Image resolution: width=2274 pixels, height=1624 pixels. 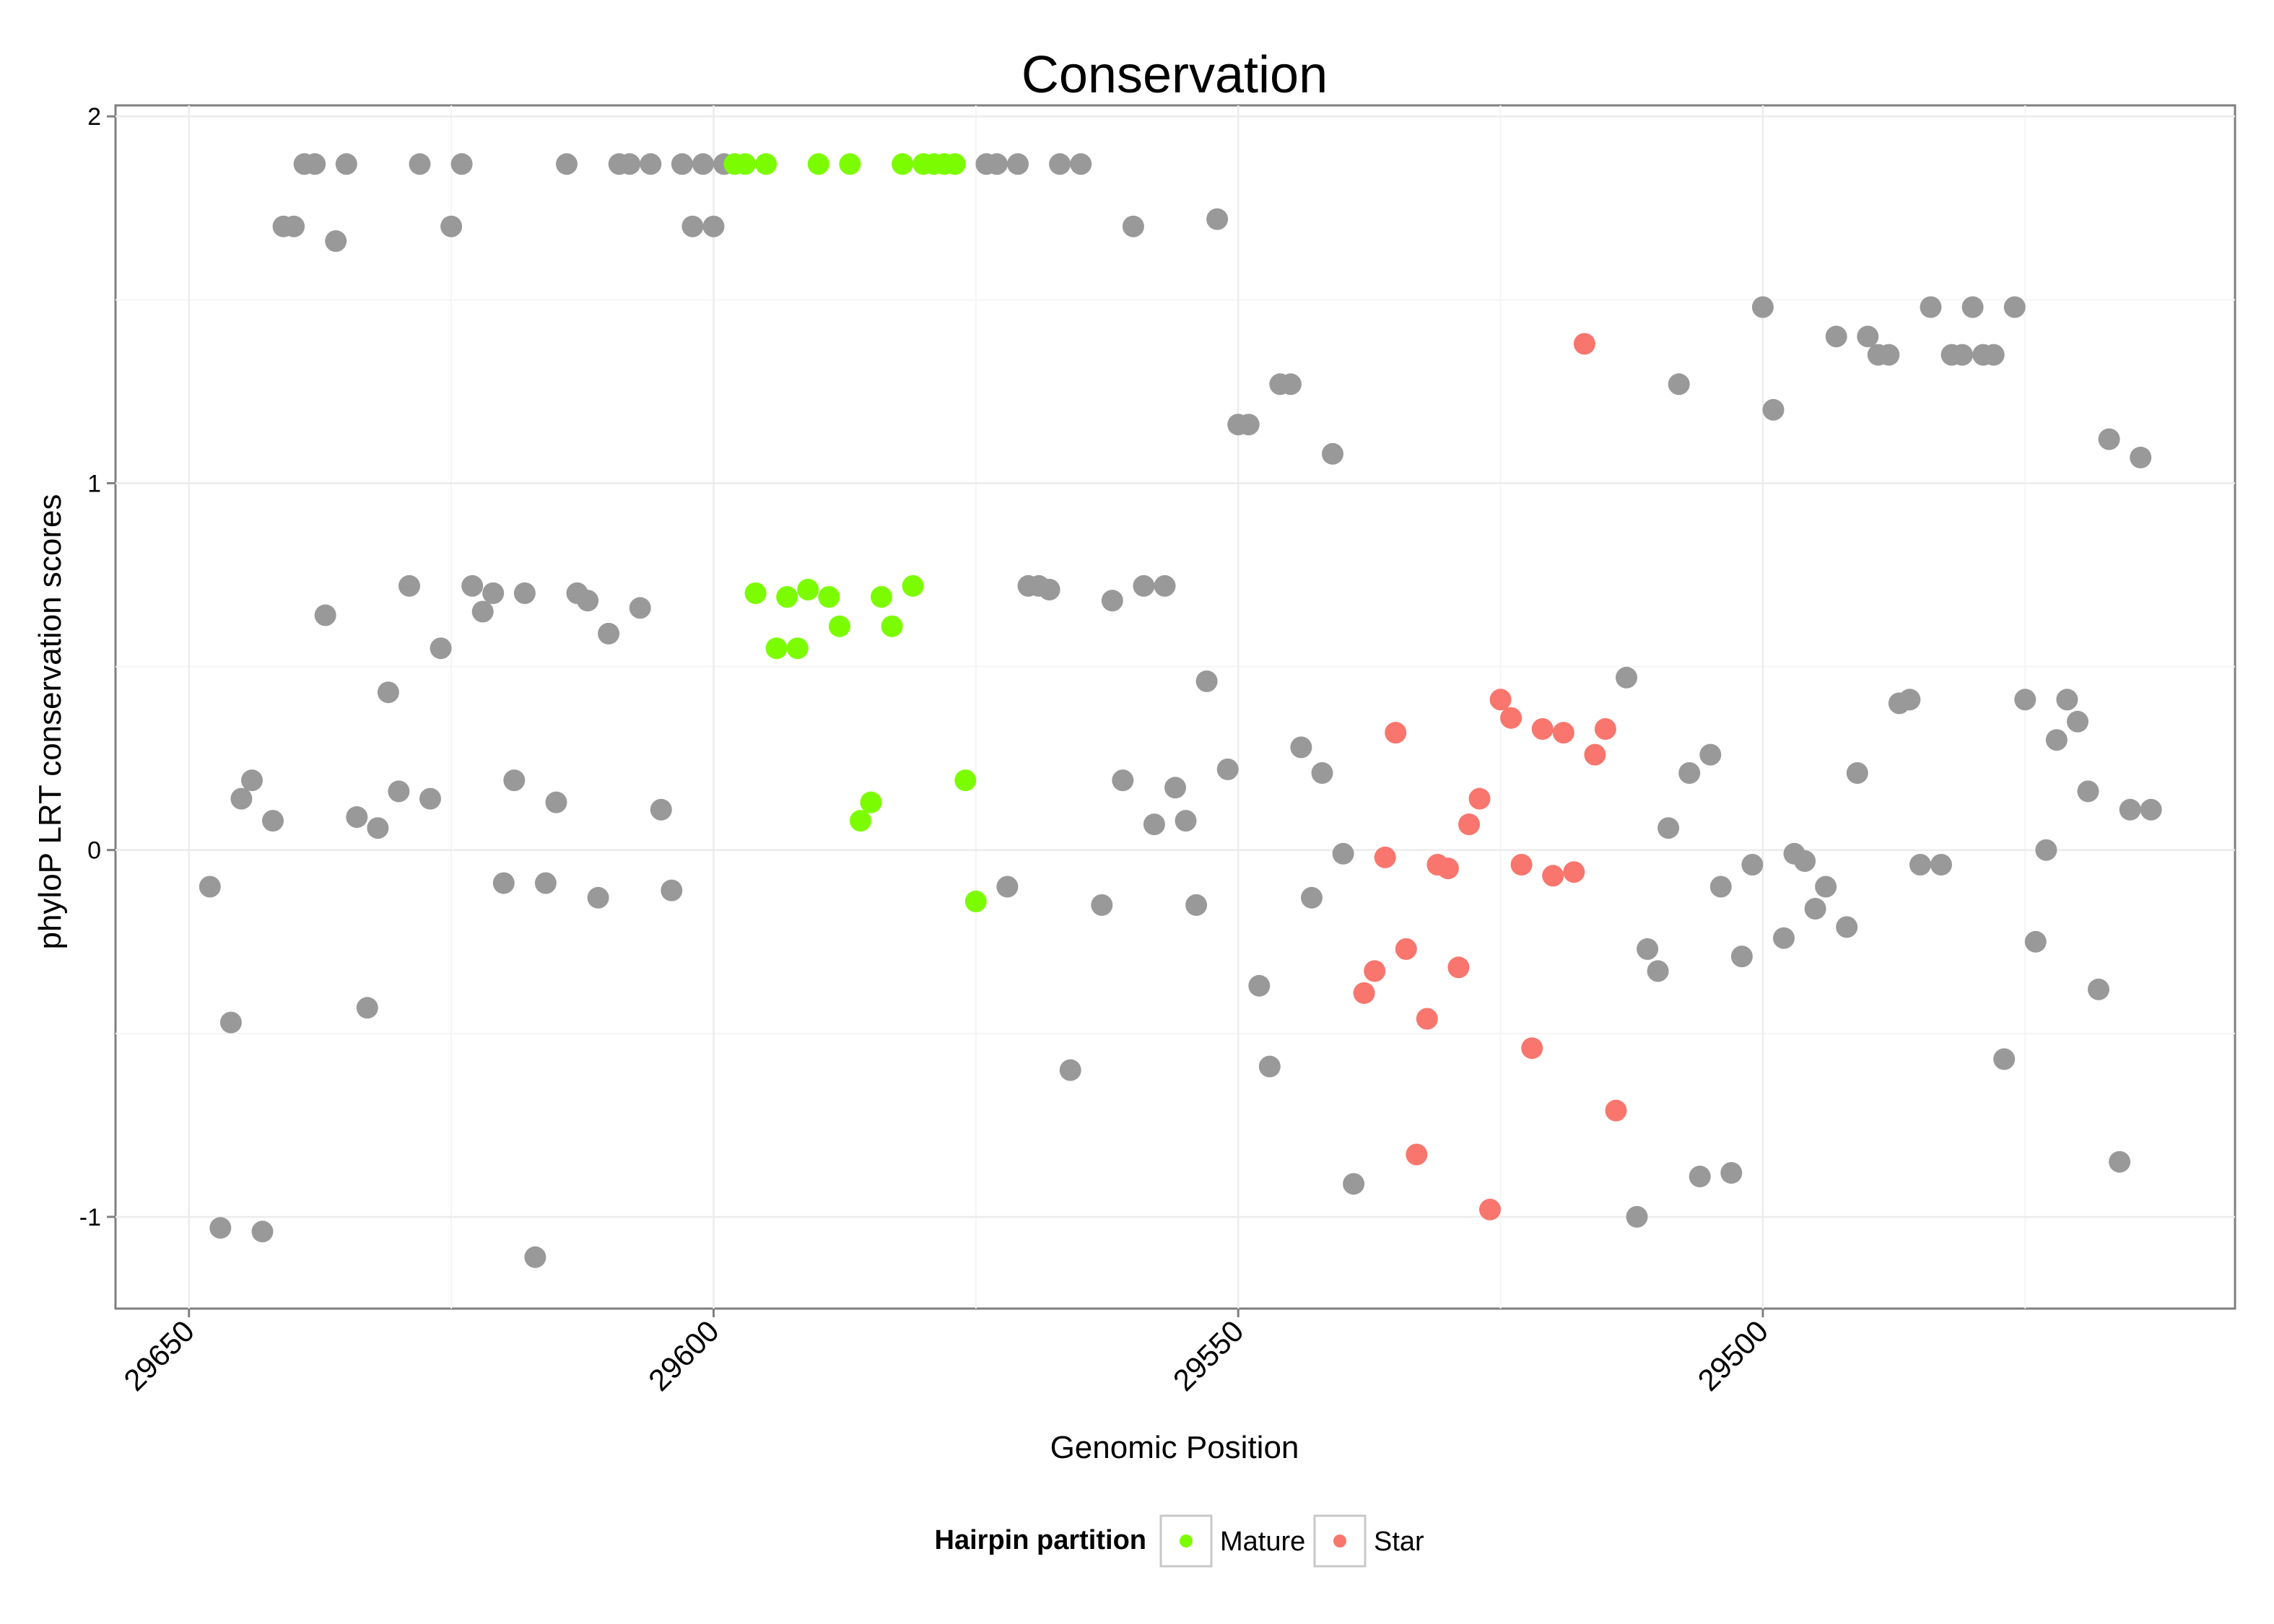 What do you see at coordinates (1187, 1540) in the screenshot?
I see `legend-marker-mature` at bounding box center [1187, 1540].